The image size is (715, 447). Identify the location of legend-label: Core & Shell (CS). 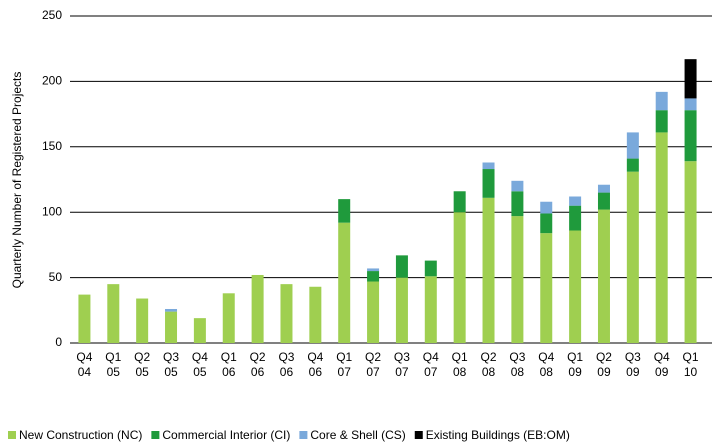
(357, 435).